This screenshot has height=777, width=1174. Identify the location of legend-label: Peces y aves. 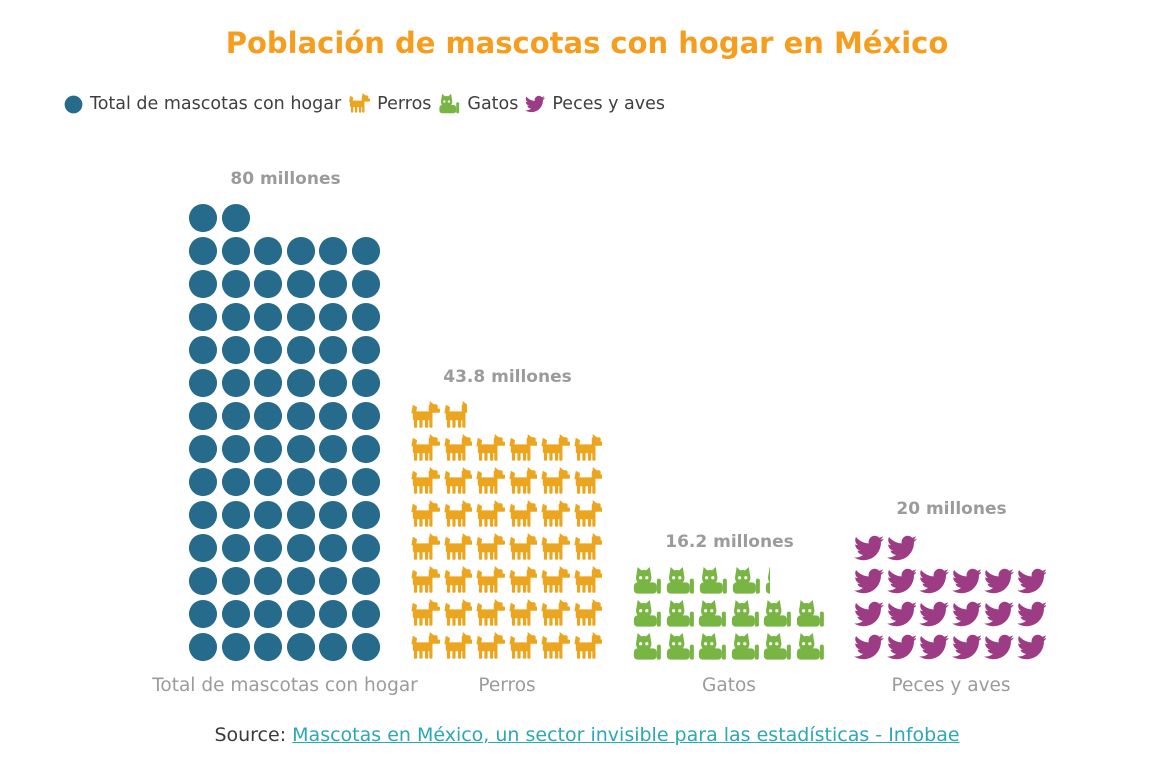
(609, 104).